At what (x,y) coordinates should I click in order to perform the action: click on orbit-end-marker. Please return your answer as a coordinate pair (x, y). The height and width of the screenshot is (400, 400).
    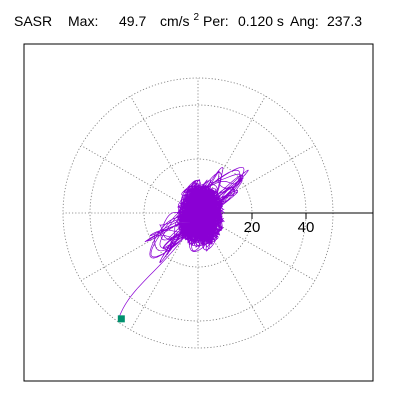
    Looking at the image, I should click on (121, 319).